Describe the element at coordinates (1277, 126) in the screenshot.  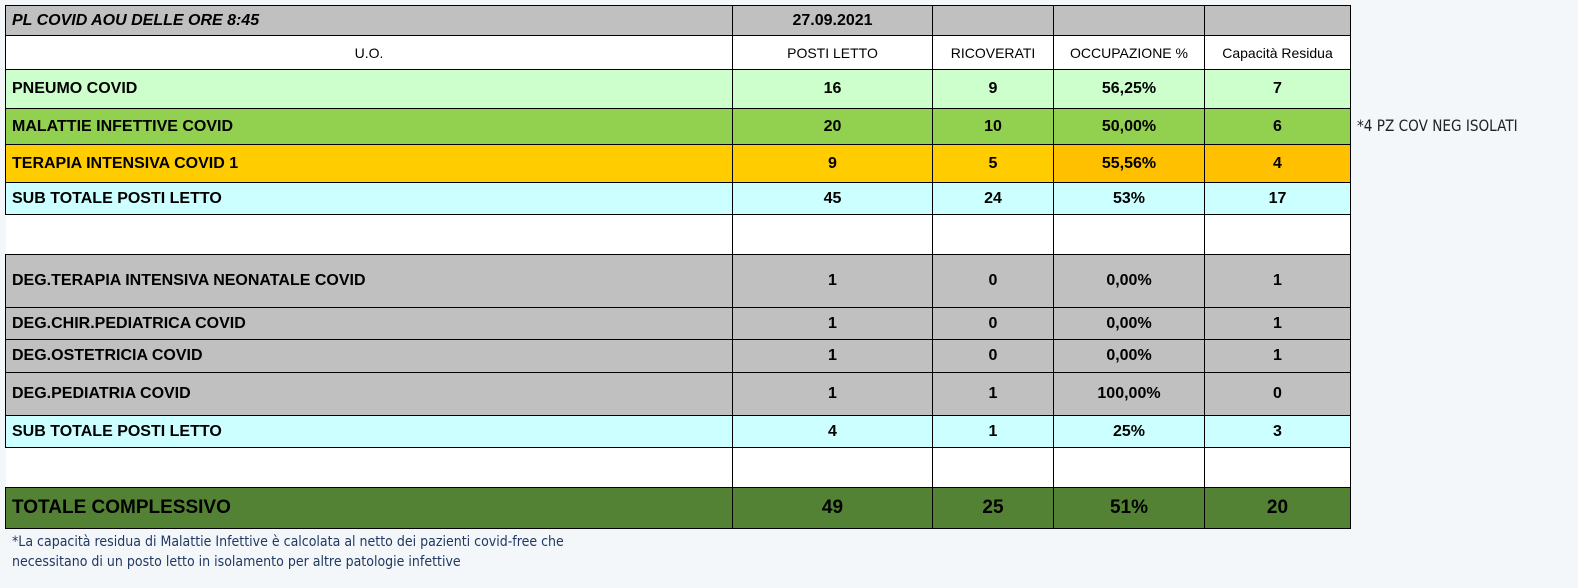
I see `capacita: 6` at that location.